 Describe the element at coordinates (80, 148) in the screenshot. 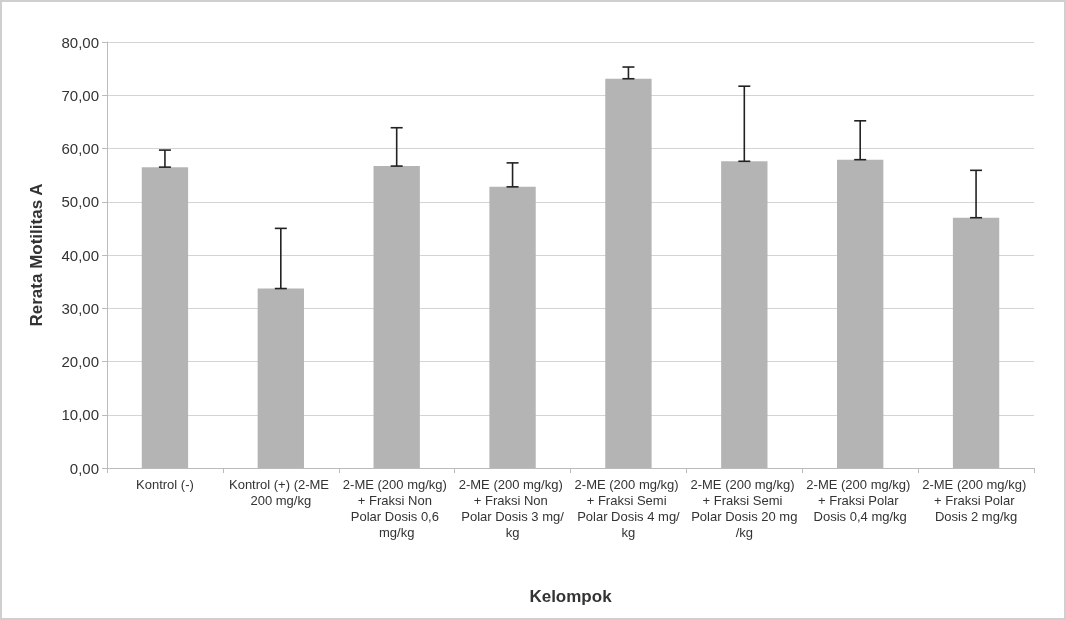

I see `y-tick-label: 60,00` at that location.